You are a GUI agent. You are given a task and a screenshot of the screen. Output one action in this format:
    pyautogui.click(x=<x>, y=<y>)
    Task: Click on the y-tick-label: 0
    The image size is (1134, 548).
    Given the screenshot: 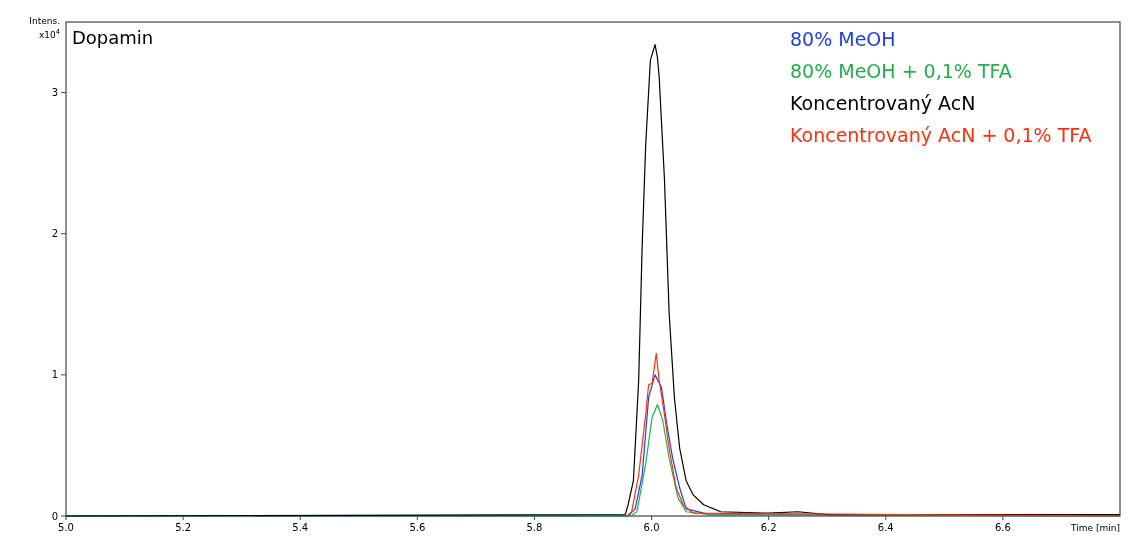 What is the action you would take?
    pyautogui.click(x=54, y=516)
    